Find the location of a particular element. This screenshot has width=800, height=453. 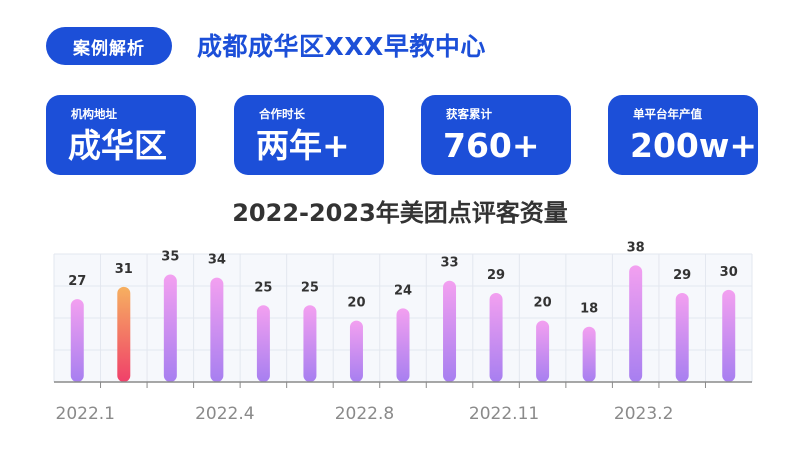

stat-card-customers: 获客累计 760+ is located at coordinates (496, 135).